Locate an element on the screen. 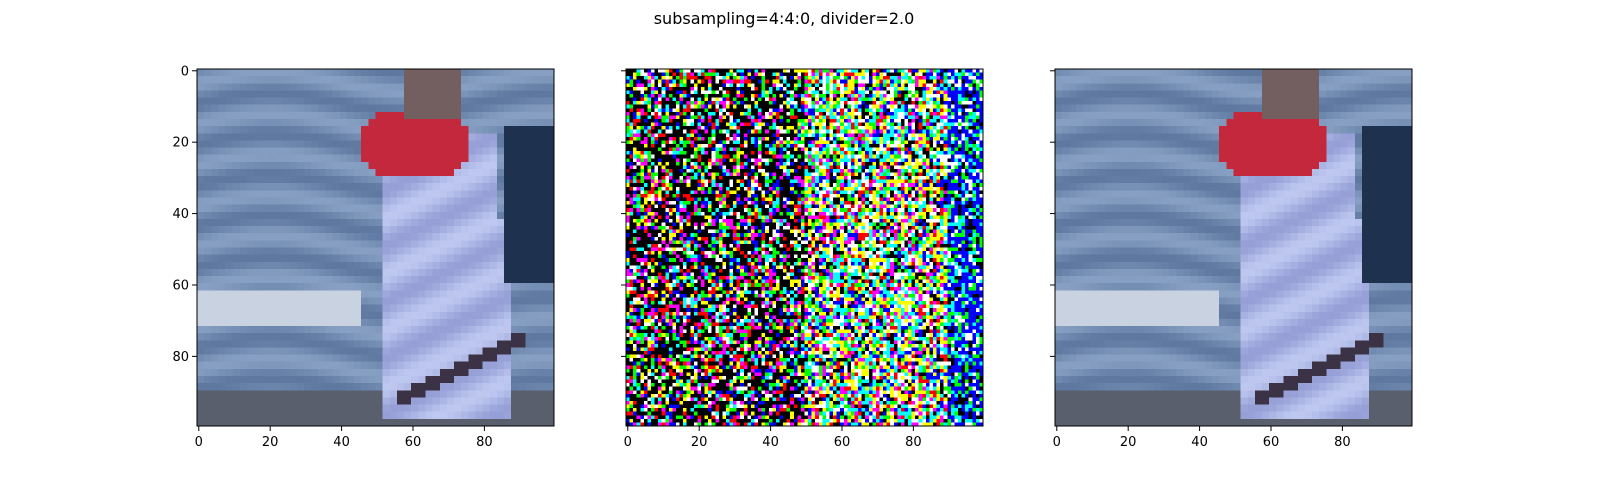  figure-title: subsampling=4:4:0, divider=2.0 is located at coordinates (784, 18).